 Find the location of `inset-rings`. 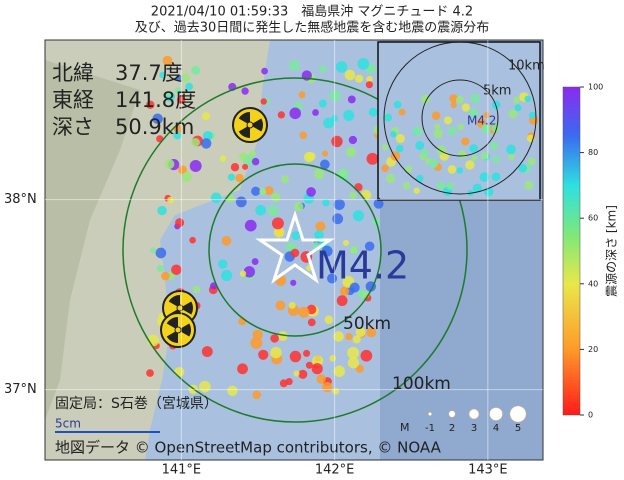

inset-rings is located at coordinates (459, 121).